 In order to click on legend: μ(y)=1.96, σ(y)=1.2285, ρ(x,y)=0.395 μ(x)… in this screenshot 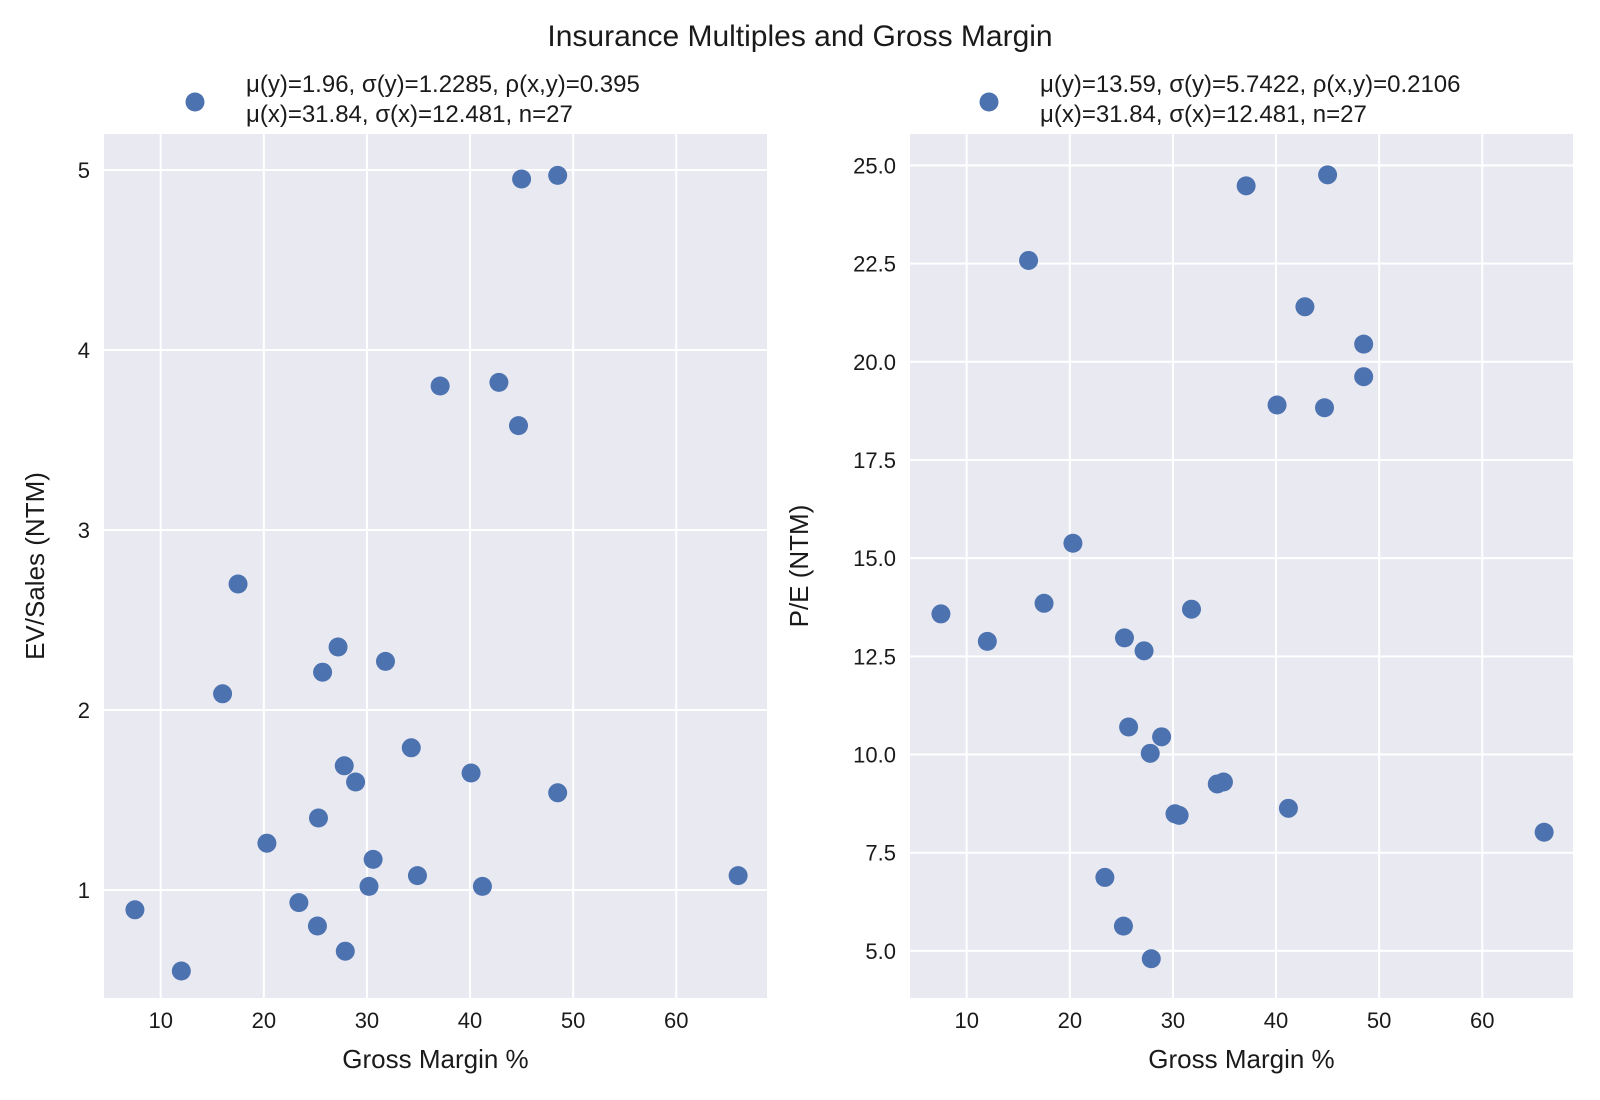, I will do `click(412, 99)`.